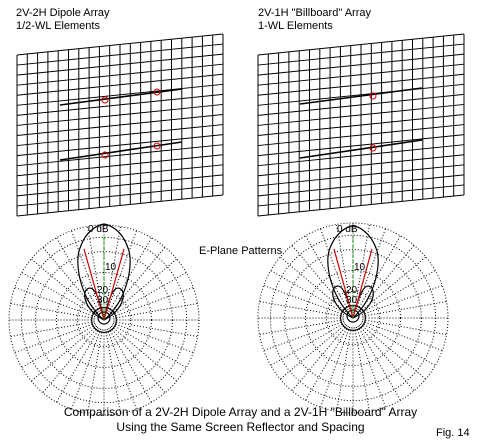 This screenshot has width=481, height=440. Describe the element at coordinates (314, 13) in the screenshot. I see `right-panel-title: 2V-1H "Billboard" Array` at that location.